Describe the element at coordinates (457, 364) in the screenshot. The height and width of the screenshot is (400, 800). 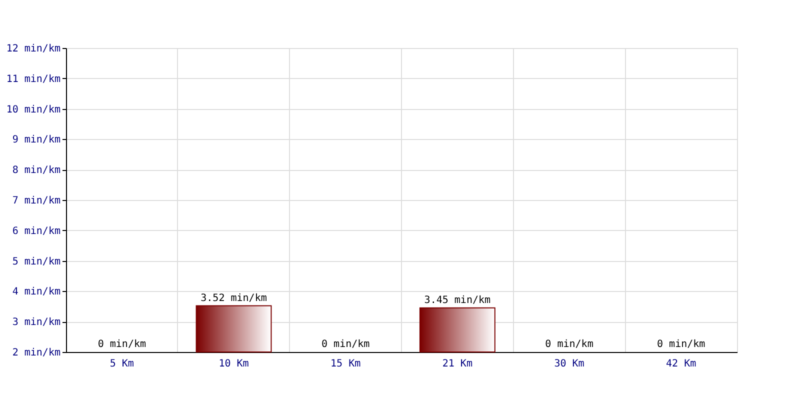
I see `x-tick-label: 21 Km` at that location.